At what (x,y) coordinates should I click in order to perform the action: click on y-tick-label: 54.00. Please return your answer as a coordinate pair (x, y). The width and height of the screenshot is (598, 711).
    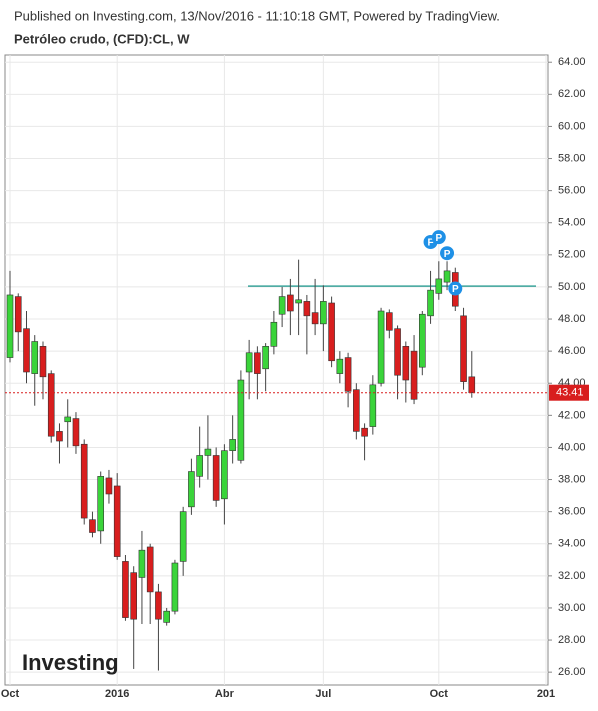
    Looking at the image, I should click on (572, 223).